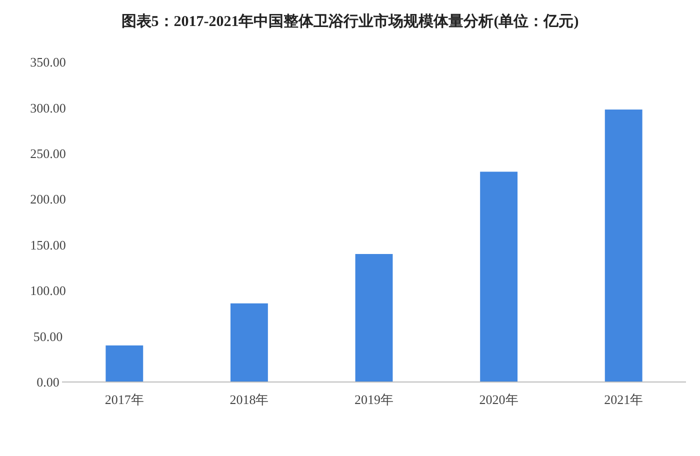 The width and height of the screenshot is (700, 456). I want to click on x-tick-label: 2020年, so click(498, 399).